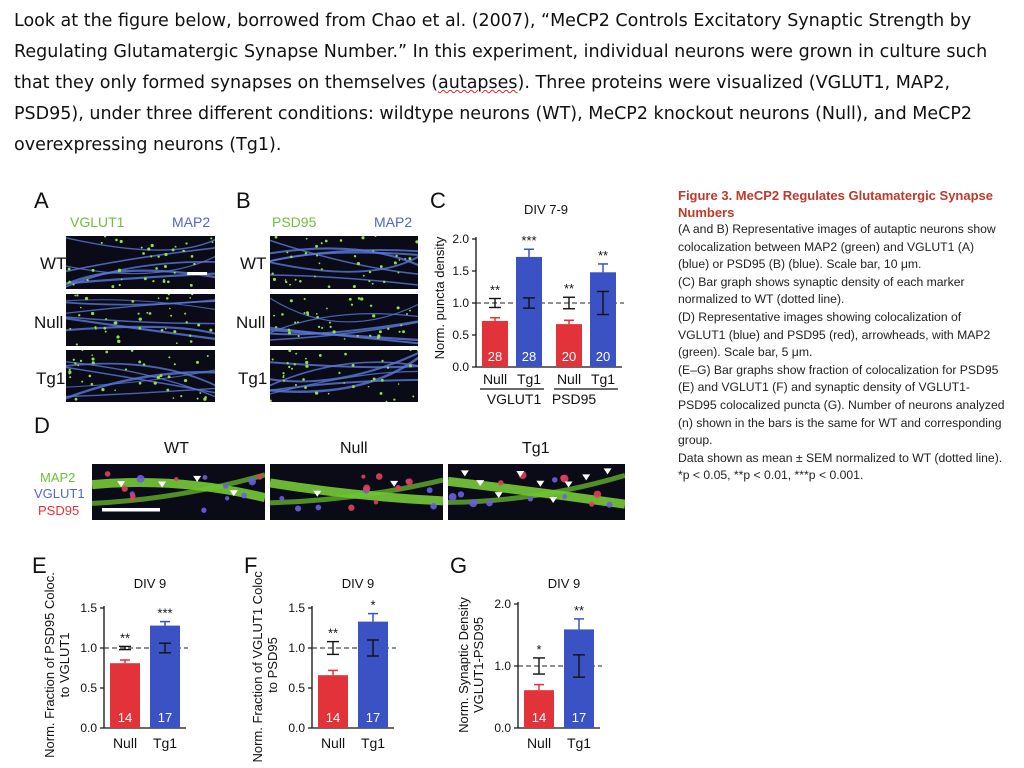 This screenshot has width=1024, height=768. What do you see at coordinates (539, 743) in the screenshot?
I see `category-label: Null` at bounding box center [539, 743].